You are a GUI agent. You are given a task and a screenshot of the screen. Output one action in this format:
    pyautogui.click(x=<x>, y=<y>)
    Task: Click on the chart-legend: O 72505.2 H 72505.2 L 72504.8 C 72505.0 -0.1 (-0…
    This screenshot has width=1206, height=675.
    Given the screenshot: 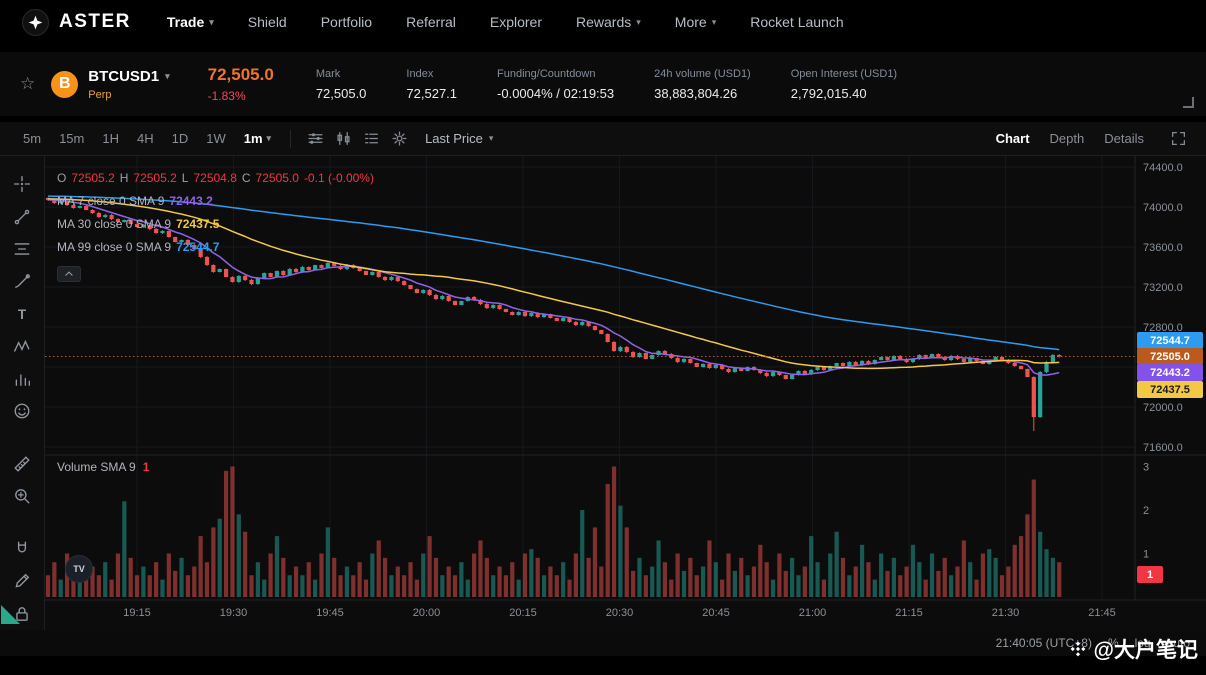 What is the action you would take?
    pyautogui.click(x=215, y=216)
    